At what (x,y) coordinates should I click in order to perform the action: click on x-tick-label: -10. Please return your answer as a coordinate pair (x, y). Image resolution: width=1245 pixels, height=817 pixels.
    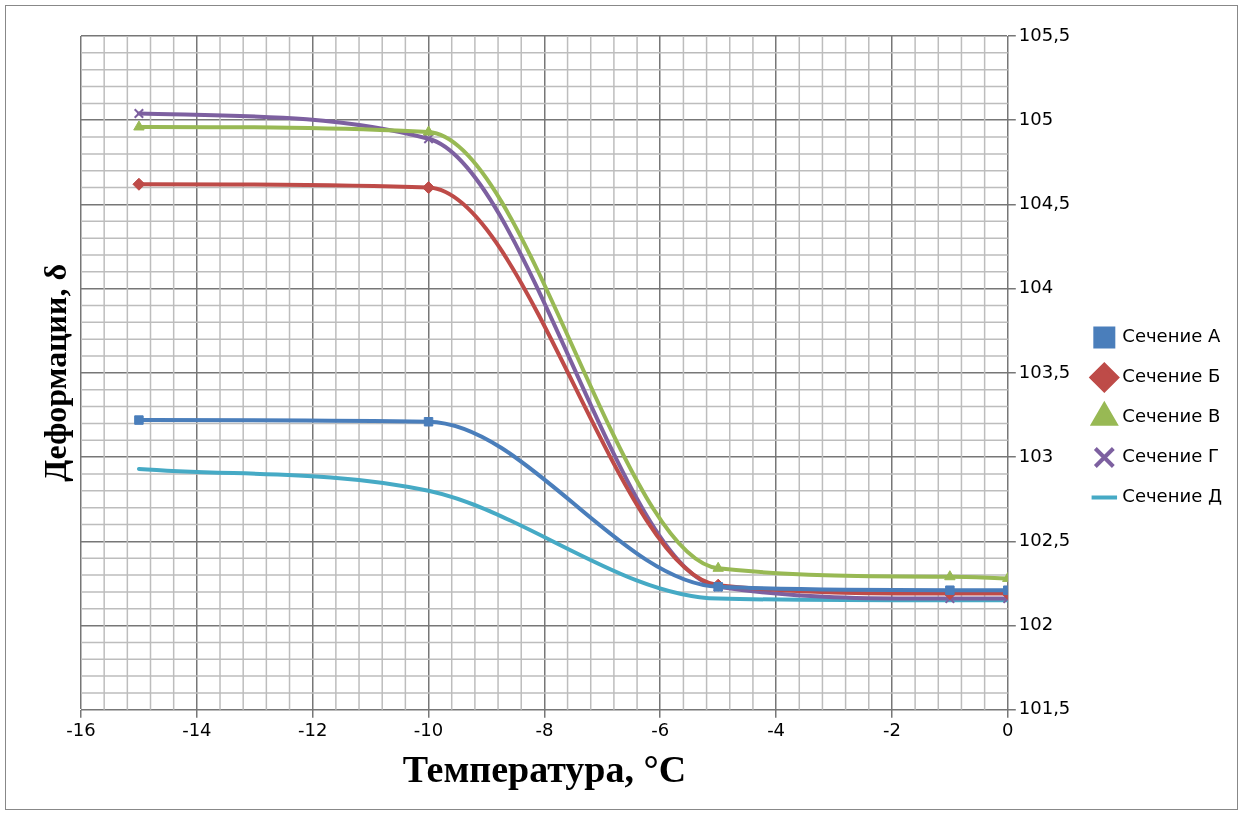
    Looking at the image, I should click on (428, 730).